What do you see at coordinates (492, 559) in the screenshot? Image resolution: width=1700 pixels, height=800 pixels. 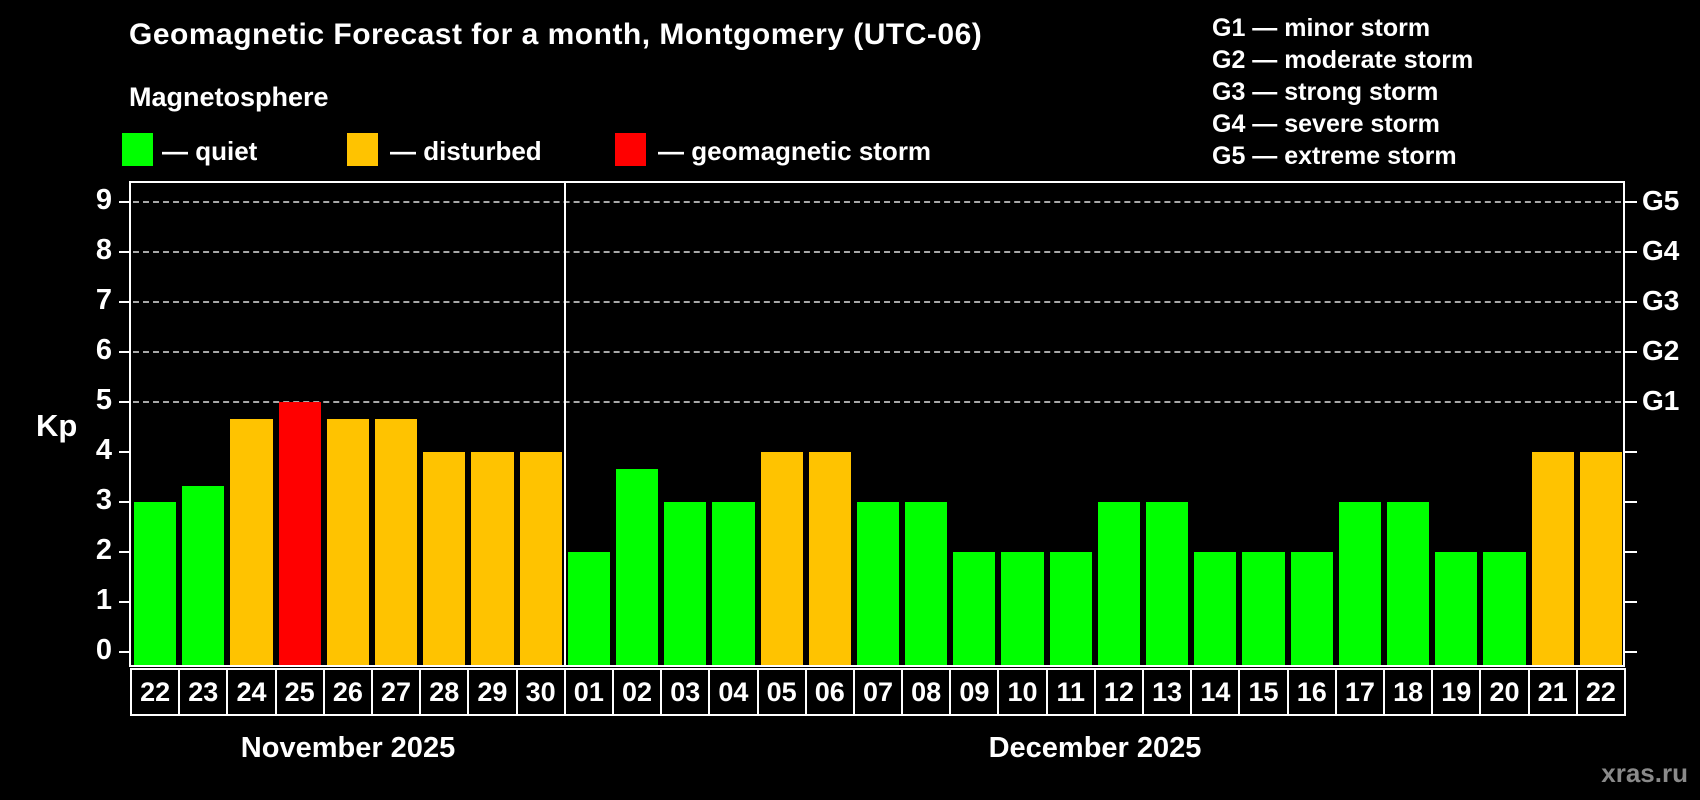 I see `kp-bar-day-29-m0` at bounding box center [492, 559].